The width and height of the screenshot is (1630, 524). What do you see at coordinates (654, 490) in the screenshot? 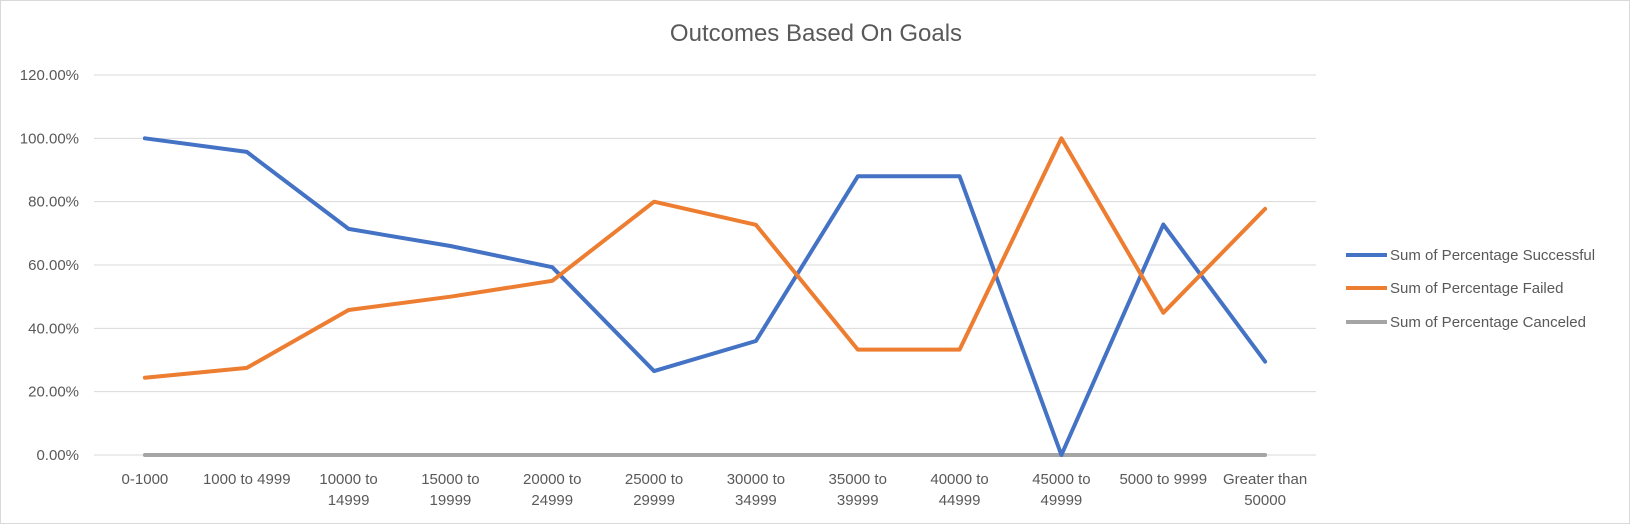
I see `x-tick-label: 25000 to 29999` at bounding box center [654, 490].